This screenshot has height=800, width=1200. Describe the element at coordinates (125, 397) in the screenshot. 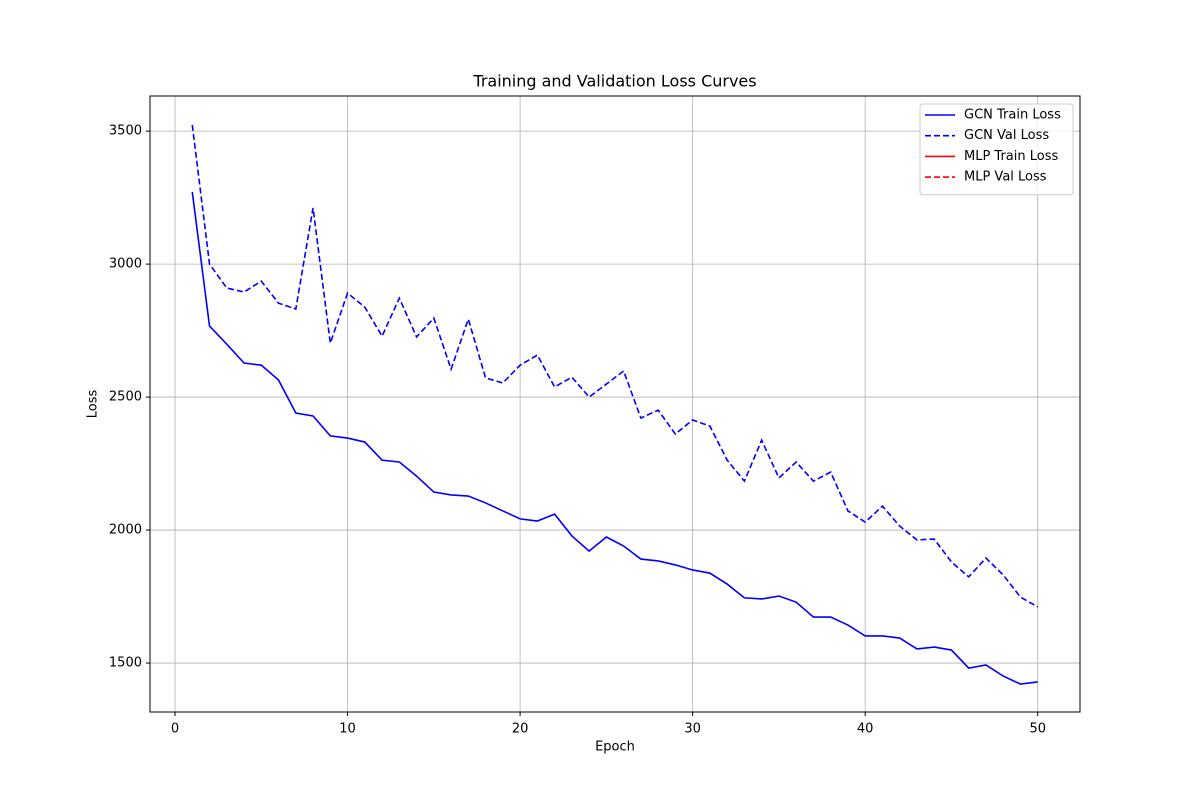

I see `y-tick-label: 2500` at that location.